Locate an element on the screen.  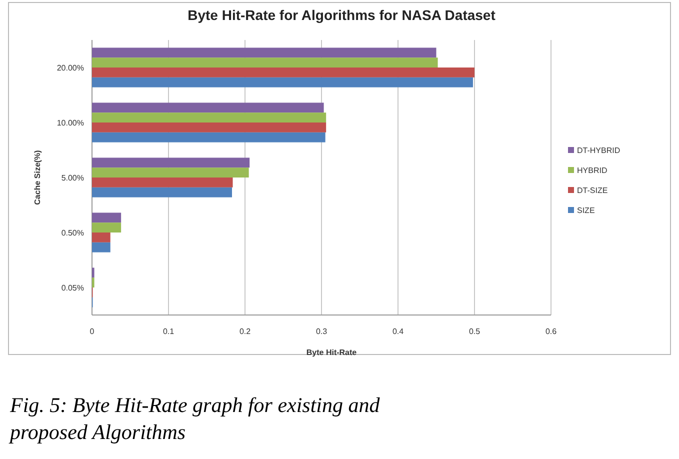
x-tick-label: 0.5 is located at coordinates (474, 331).